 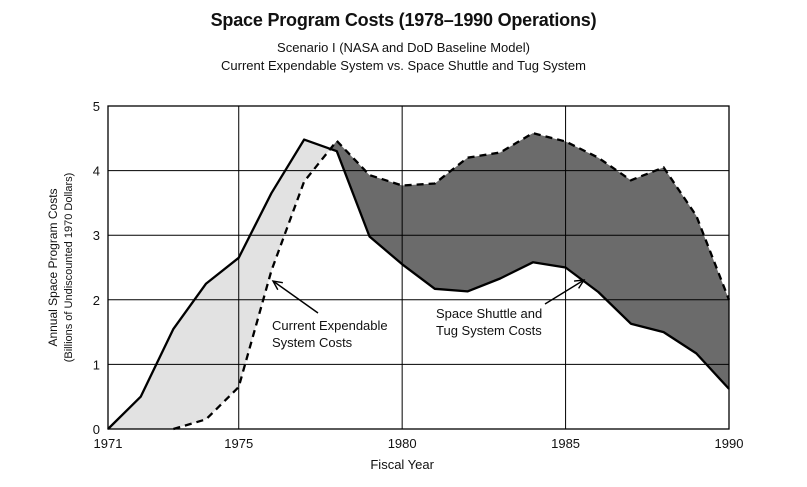 I want to click on y-axis-label-line-1: Annual Space Program Costs, so click(x=53, y=267).